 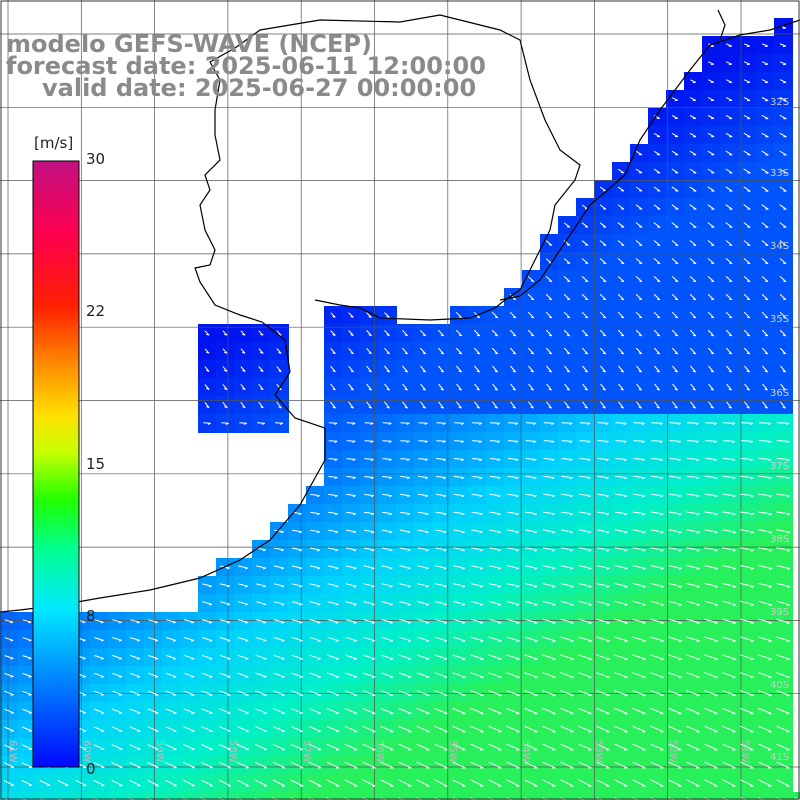 What do you see at coordinates (452, 751) in the screenshot?
I see `lon-label: 55W` at bounding box center [452, 751].